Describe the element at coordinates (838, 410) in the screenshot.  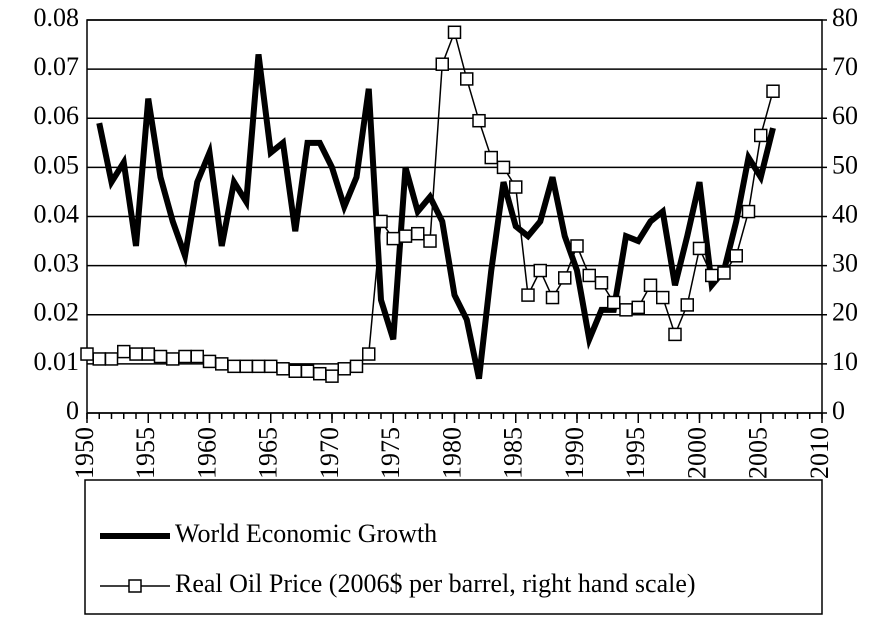
I see `y2-tick-label: 0` at that location.